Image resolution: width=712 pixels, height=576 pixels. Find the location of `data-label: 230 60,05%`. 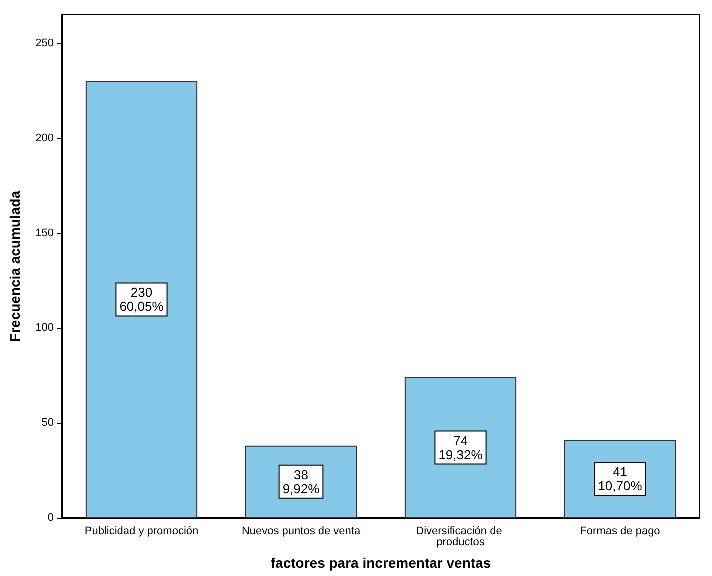

data-label: 230 60,05% is located at coordinates (142, 299).